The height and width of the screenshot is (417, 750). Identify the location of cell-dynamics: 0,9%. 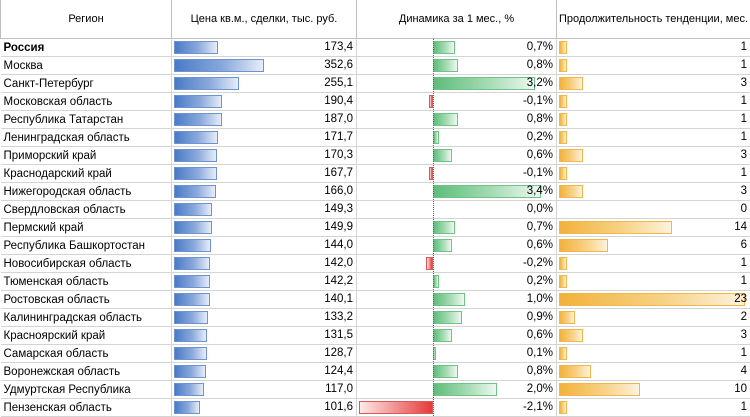
(457, 318).